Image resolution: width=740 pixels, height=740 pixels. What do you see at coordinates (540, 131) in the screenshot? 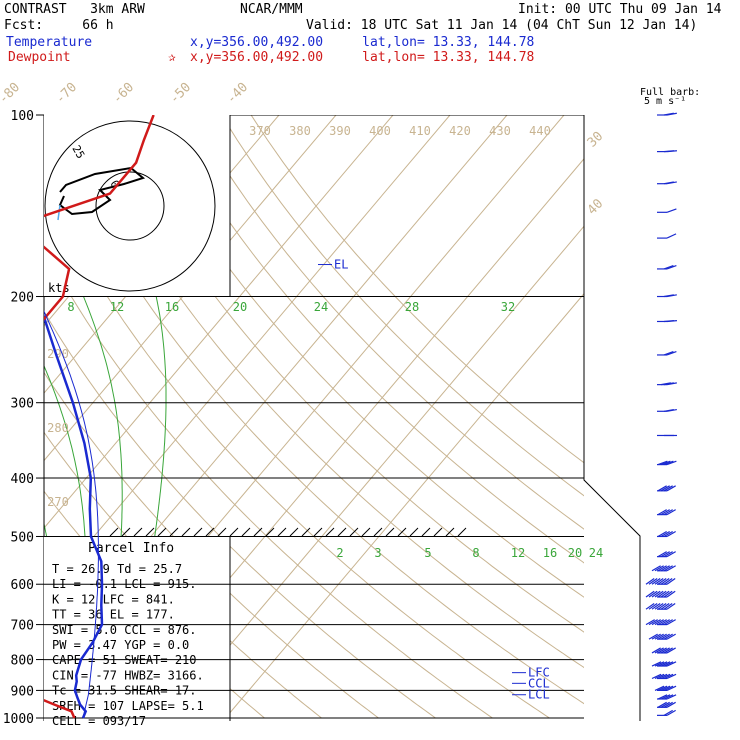
I see `theta-label: 440` at bounding box center [540, 131].